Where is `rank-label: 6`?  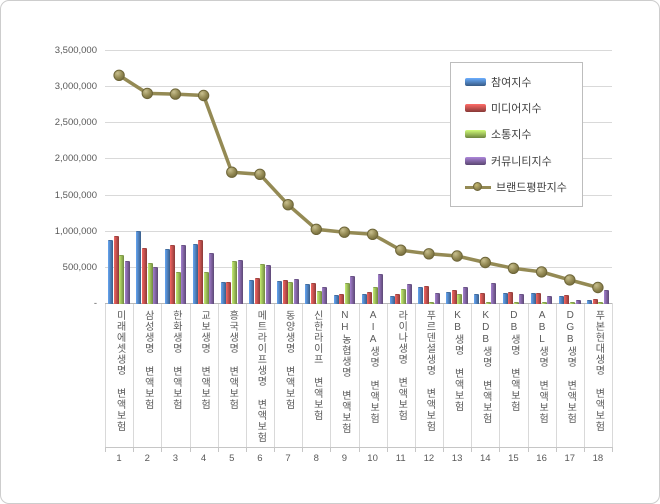 rank-label: 6 is located at coordinates (260, 458).